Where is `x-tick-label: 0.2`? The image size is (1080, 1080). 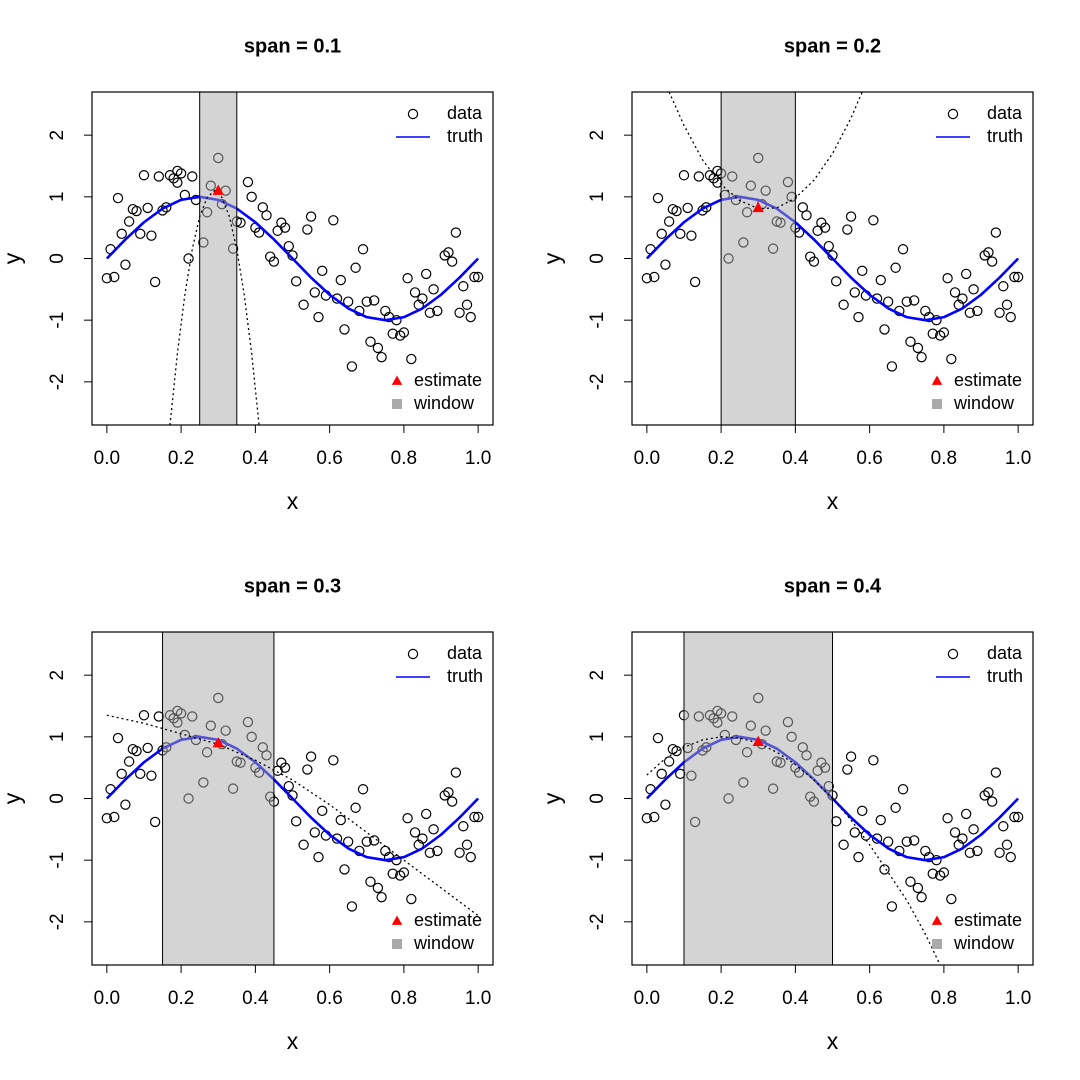
x-tick-label: 0.2 is located at coordinates (181, 998).